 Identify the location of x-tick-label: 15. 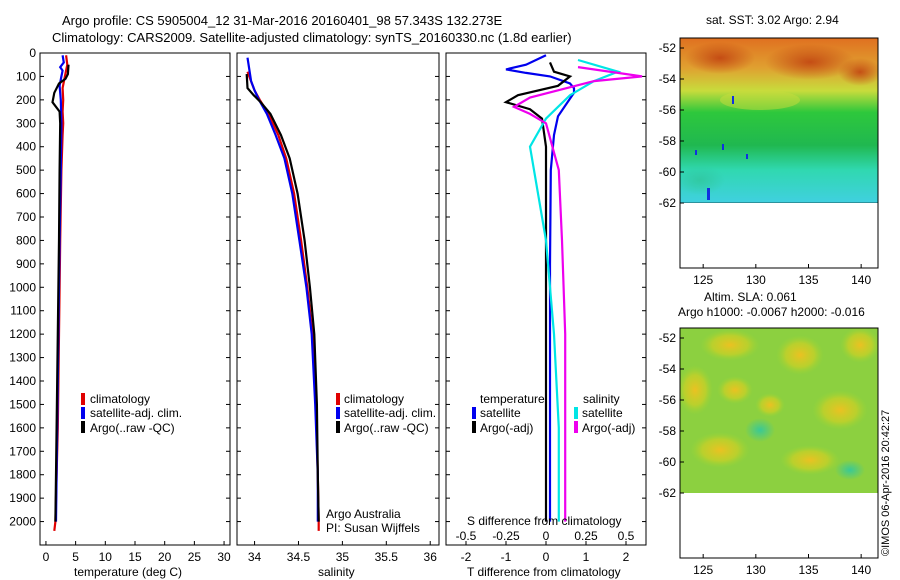
(135, 557).